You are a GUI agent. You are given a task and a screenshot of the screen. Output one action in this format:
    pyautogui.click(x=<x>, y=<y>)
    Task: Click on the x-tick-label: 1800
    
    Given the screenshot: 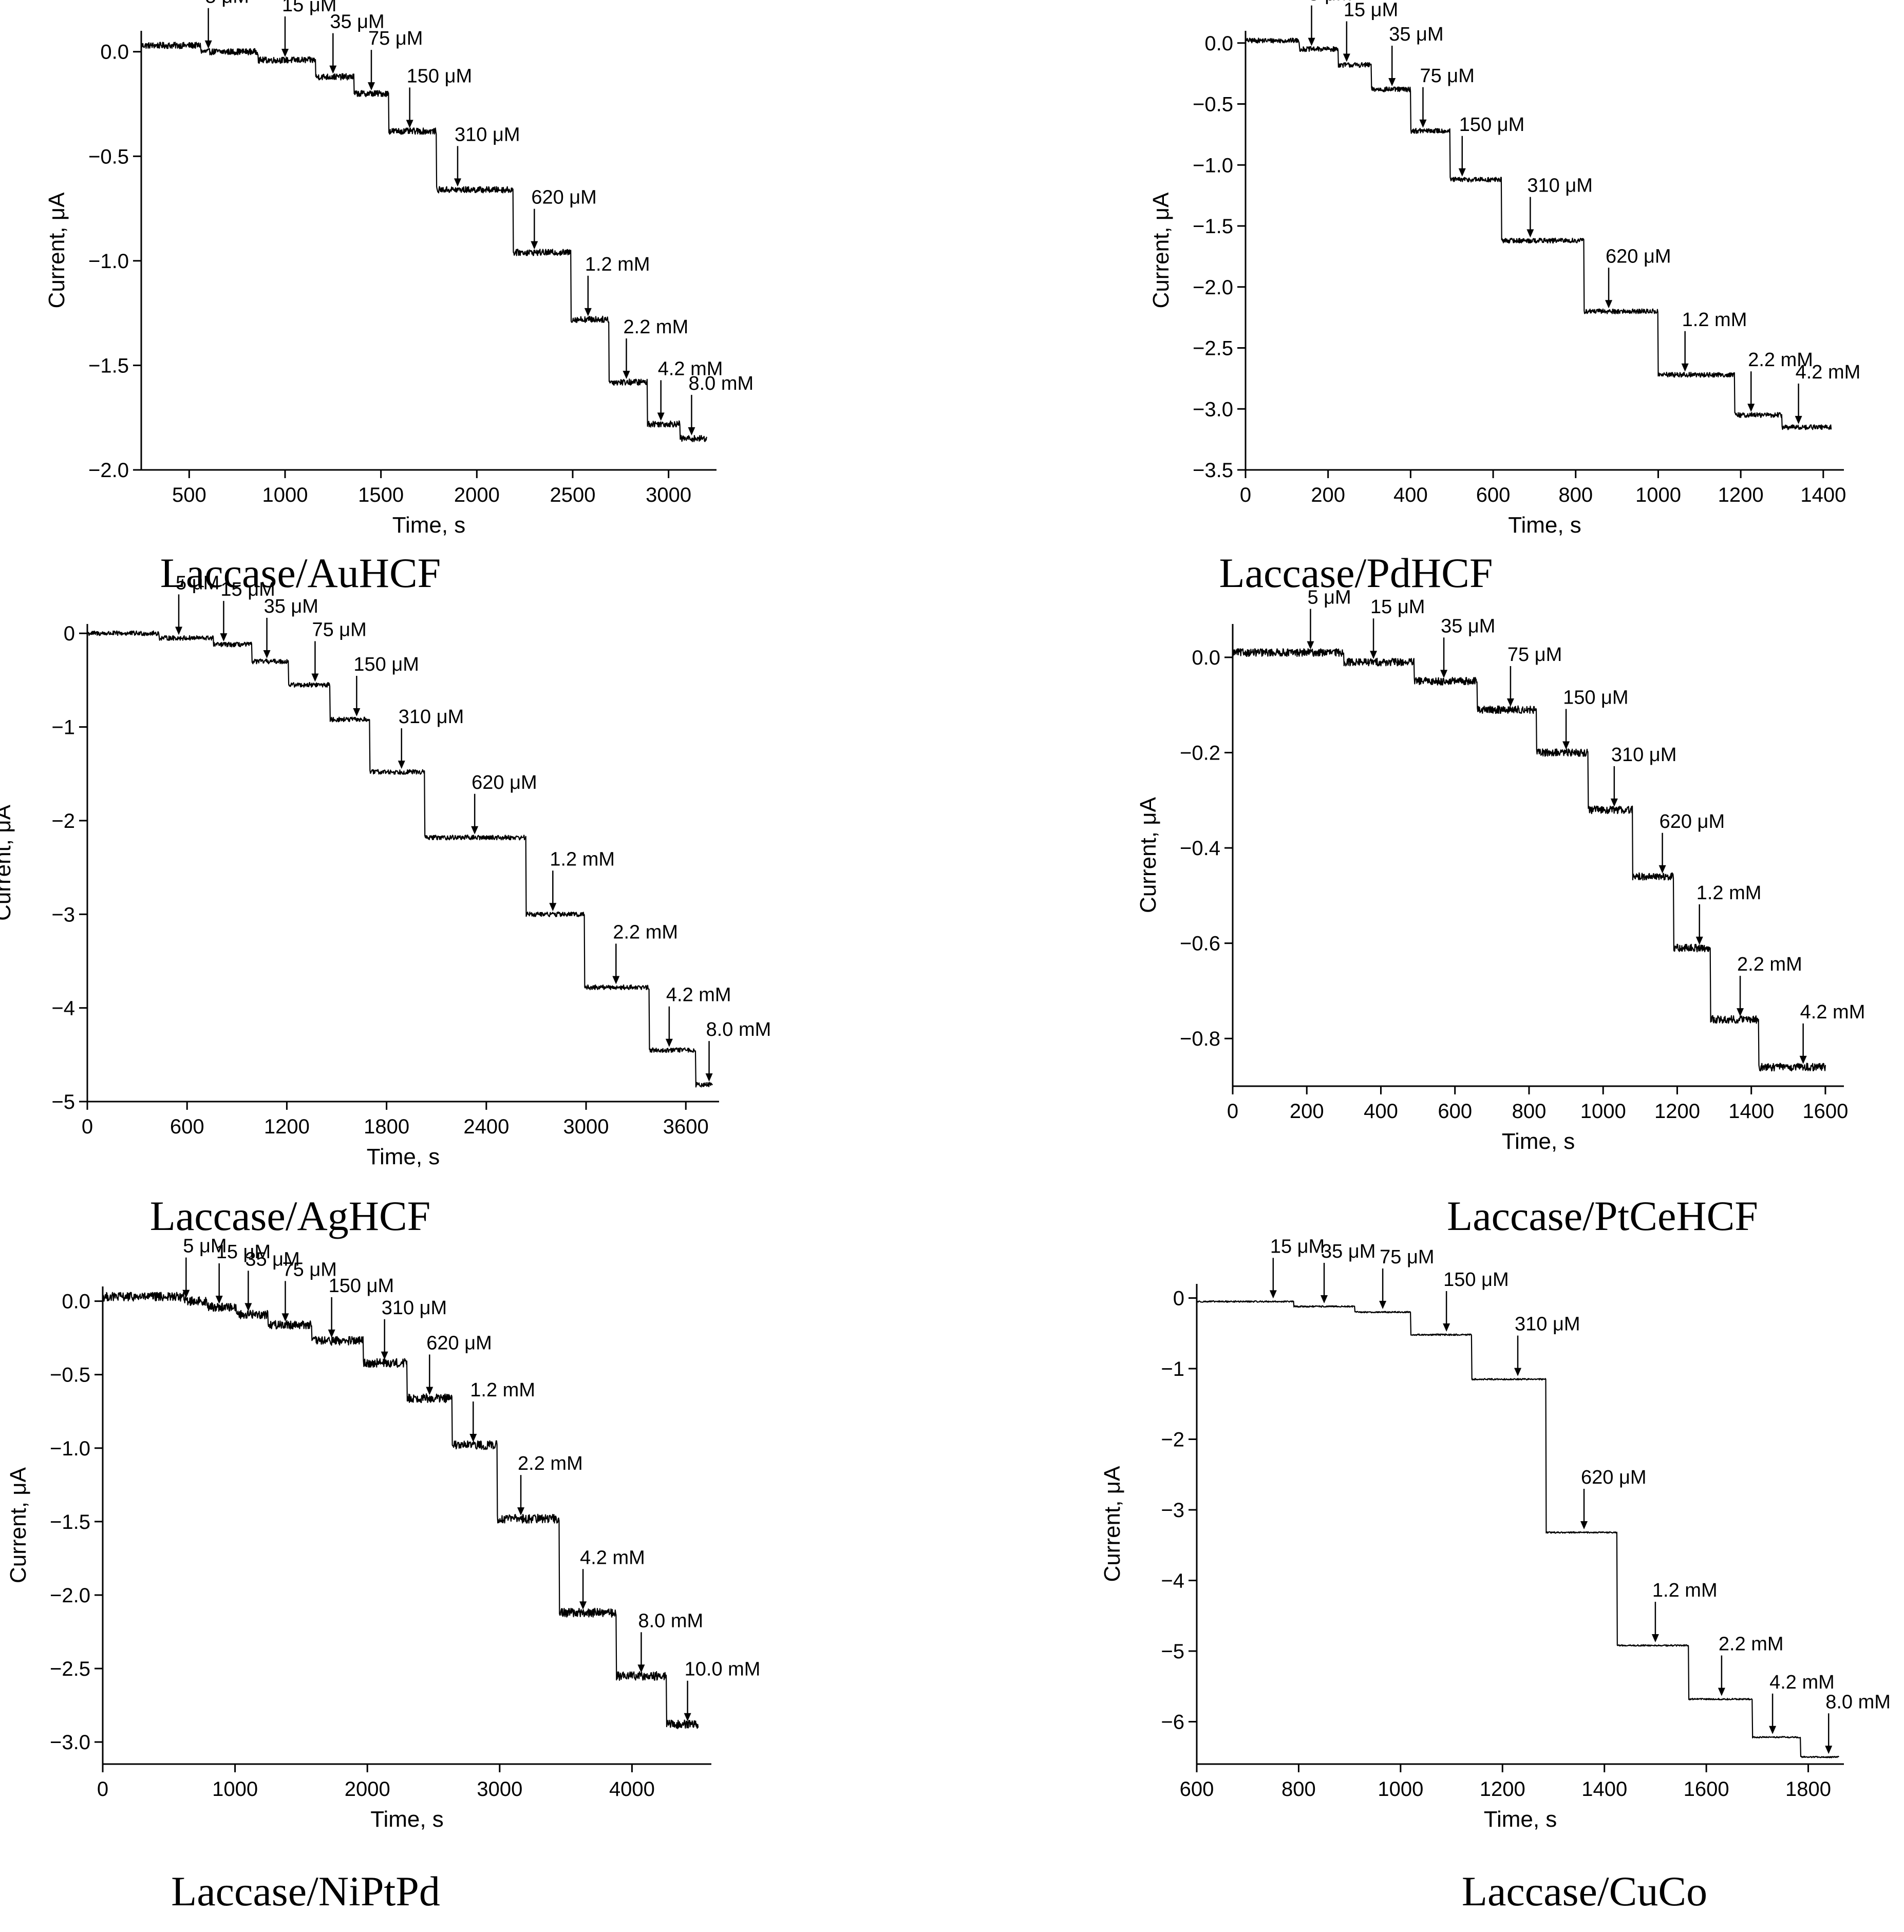 What is the action you would take?
    pyautogui.click(x=386, y=1127)
    